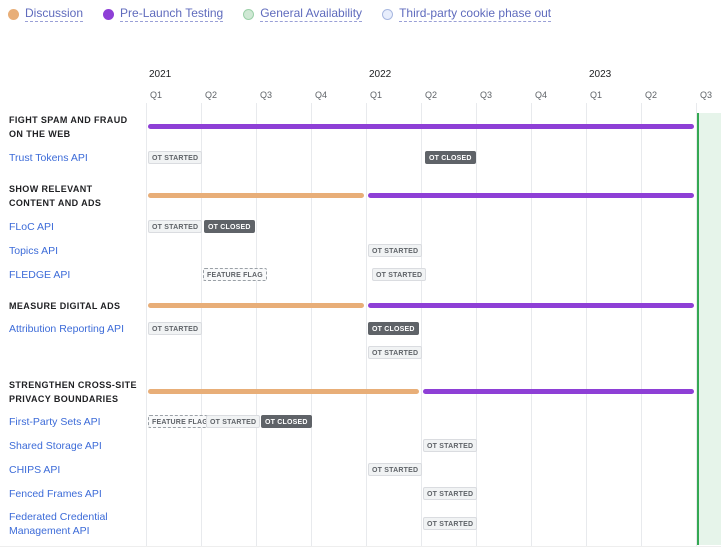 This screenshot has height=557, width=721. I want to click on api-trust-tokens: Trust Tokens API, so click(48, 158).